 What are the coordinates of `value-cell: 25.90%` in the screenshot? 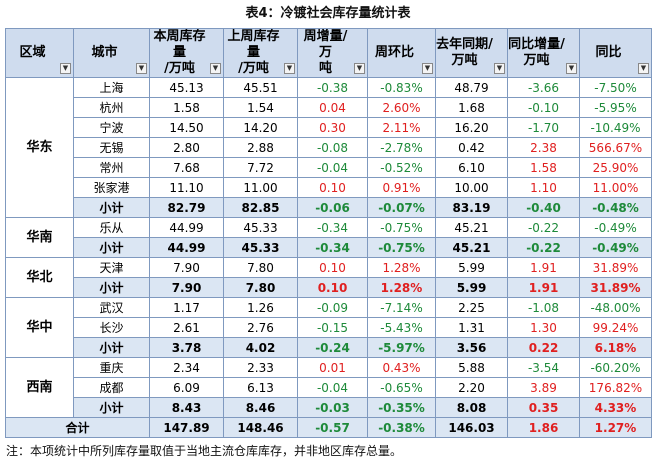 It's located at (615, 167).